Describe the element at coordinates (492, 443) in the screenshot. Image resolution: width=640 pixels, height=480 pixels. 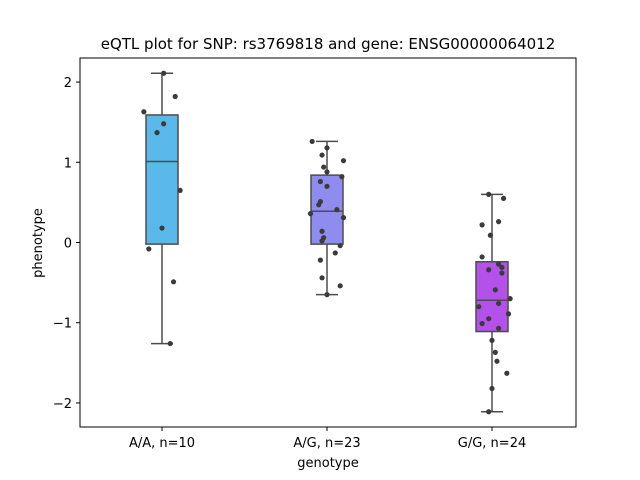
I see `x-tick-label: G/G, n=24` at that location.